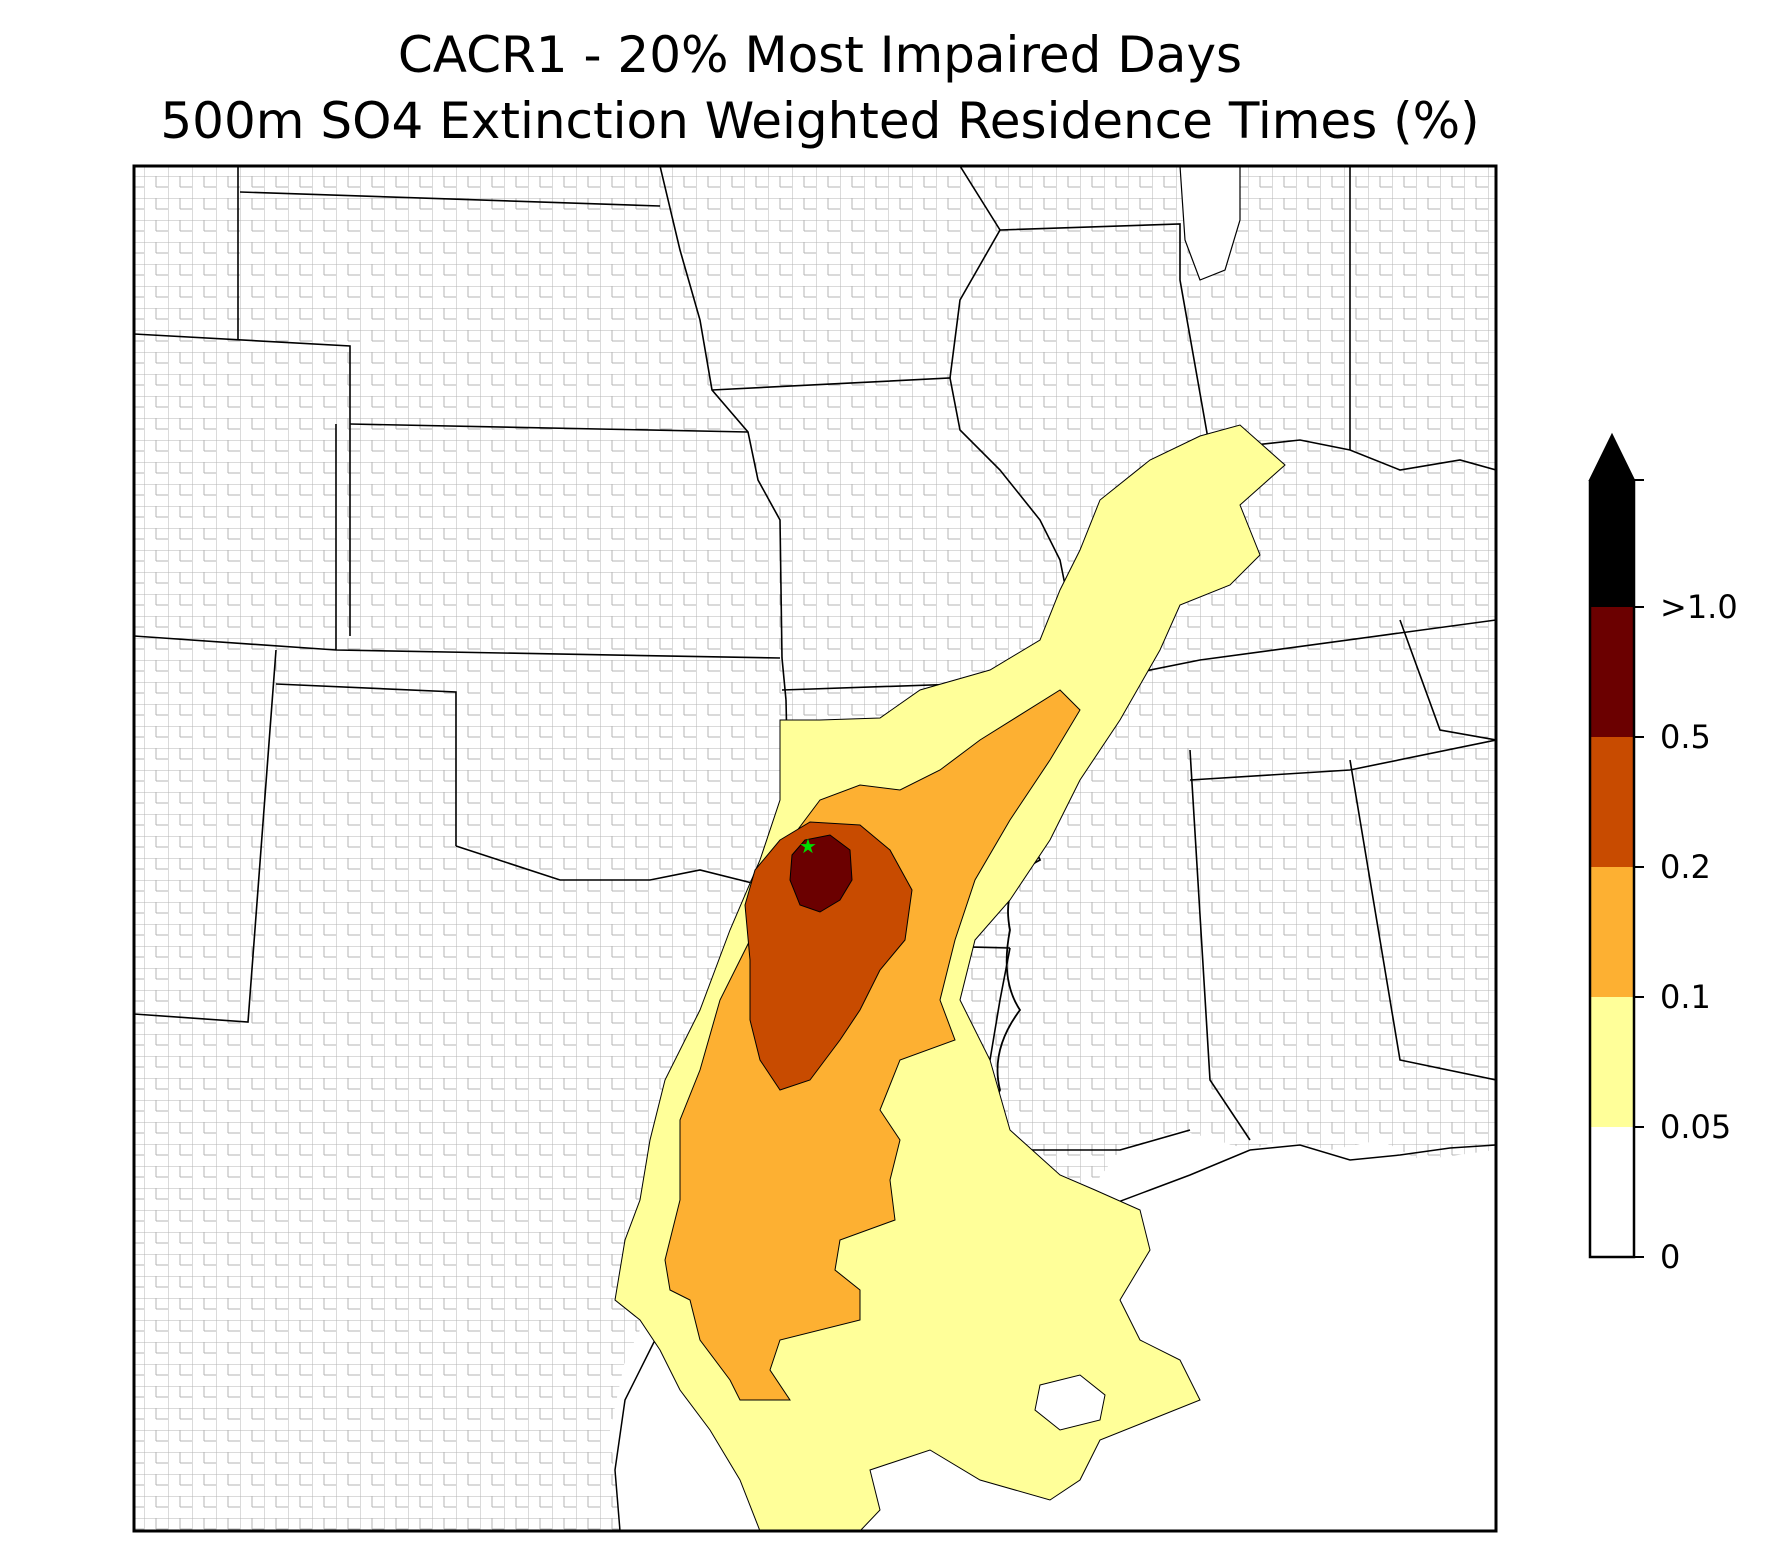 This screenshot has width=1784, height=1558. I want to click on colorbar-tick-0-05: 0.05, so click(1695, 1127).